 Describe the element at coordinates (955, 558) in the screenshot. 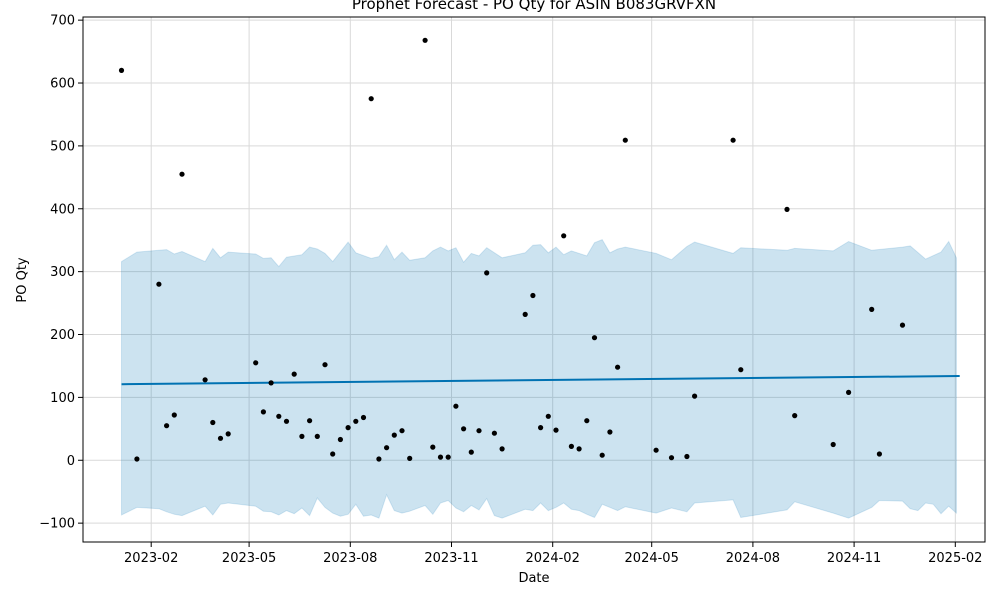

I see `x-tick-label: 2025-02` at that location.